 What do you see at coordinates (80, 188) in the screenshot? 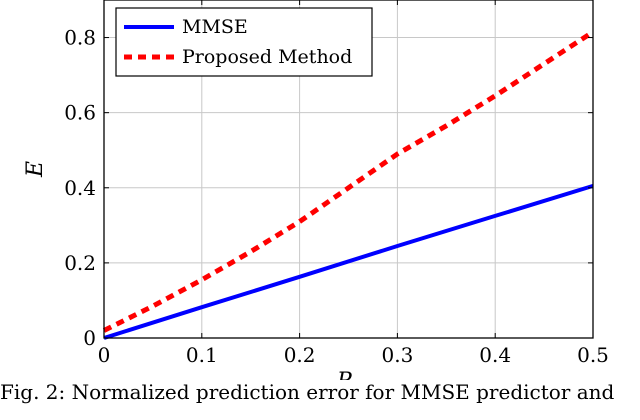
I see `y-tick-label: 0.4` at bounding box center [80, 188].